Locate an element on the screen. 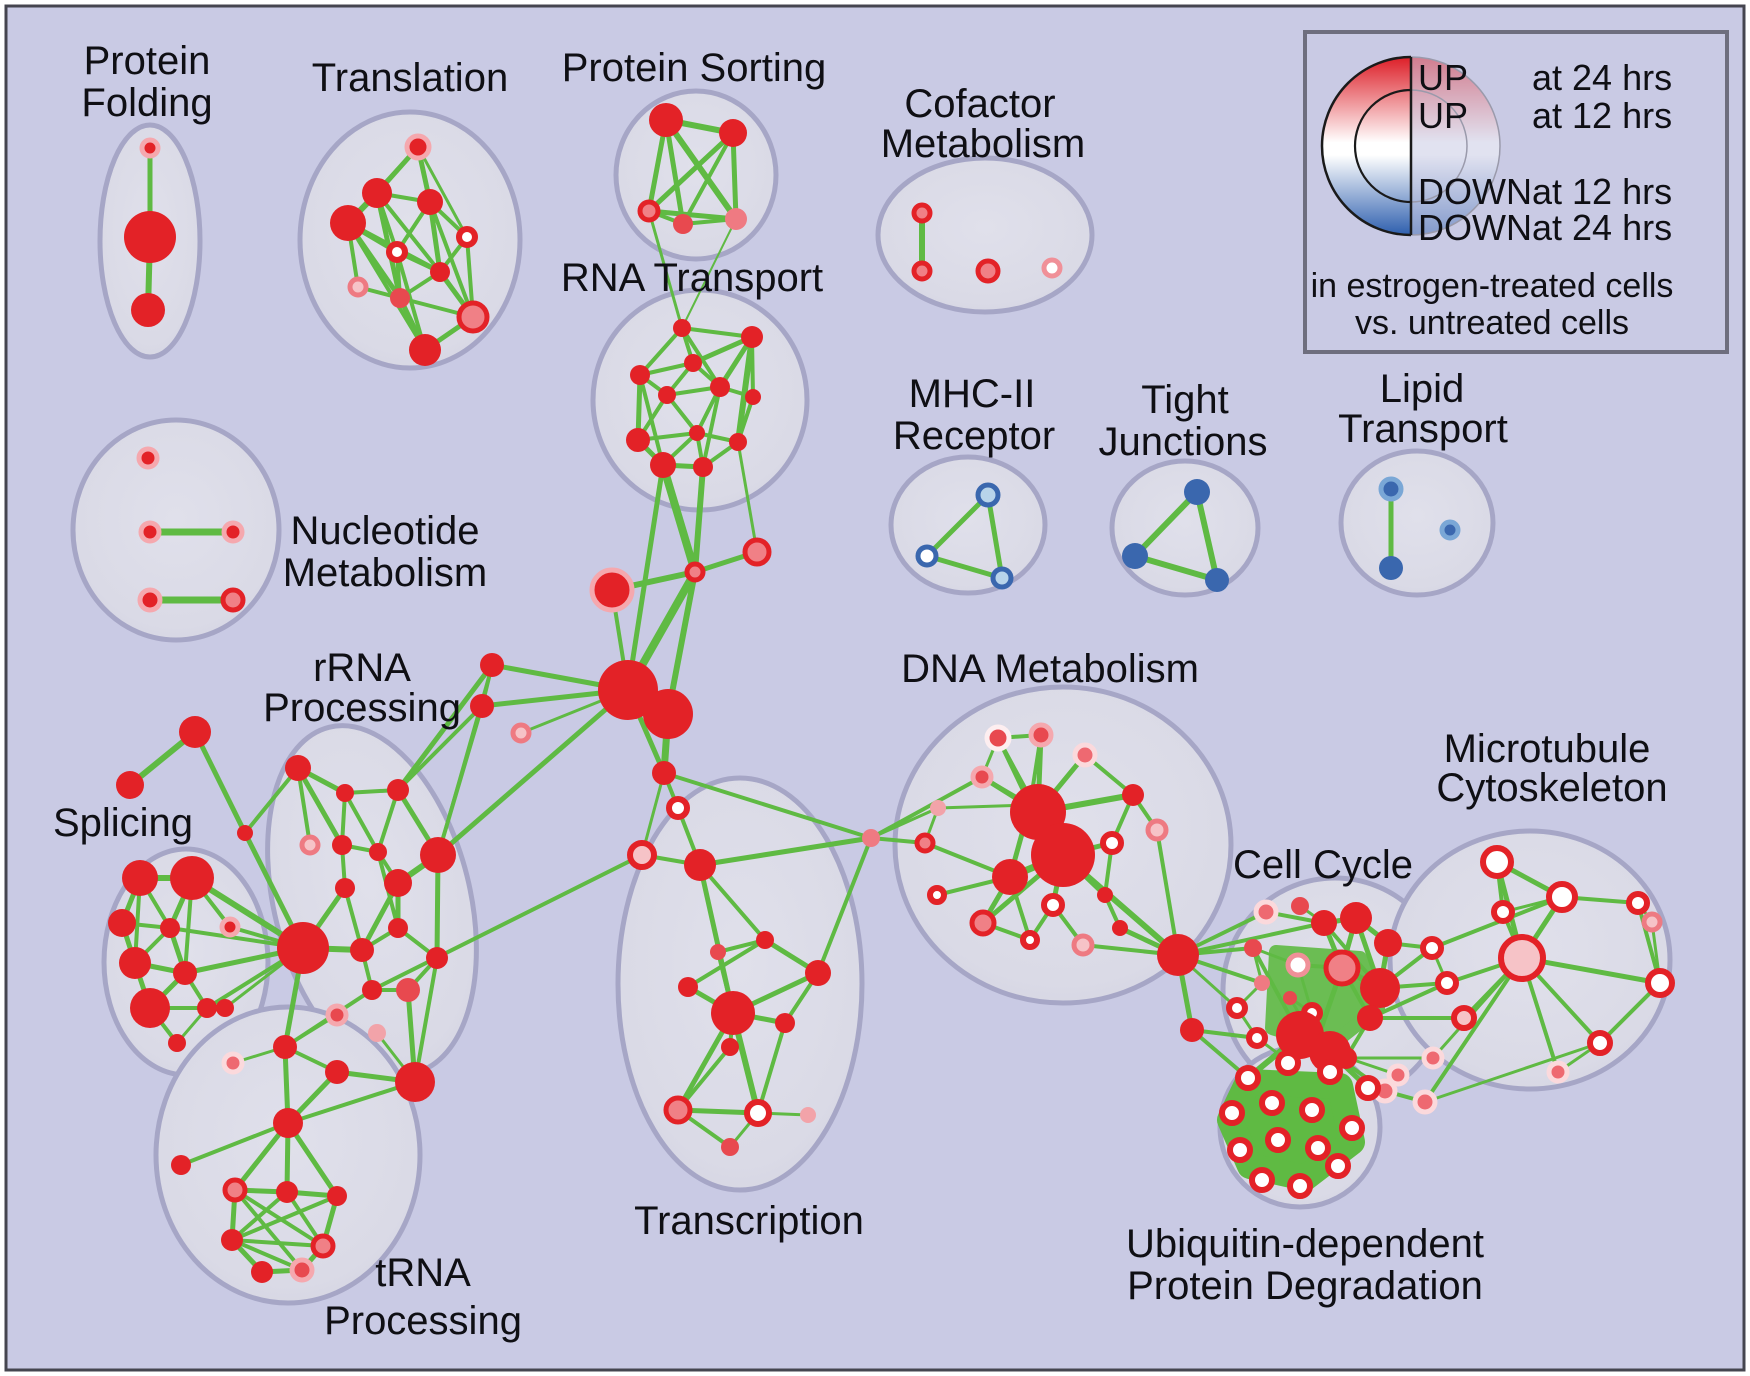 The height and width of the screenshot is (1376, 1750). network-node-trniso is located at coordinates (181, 1165).